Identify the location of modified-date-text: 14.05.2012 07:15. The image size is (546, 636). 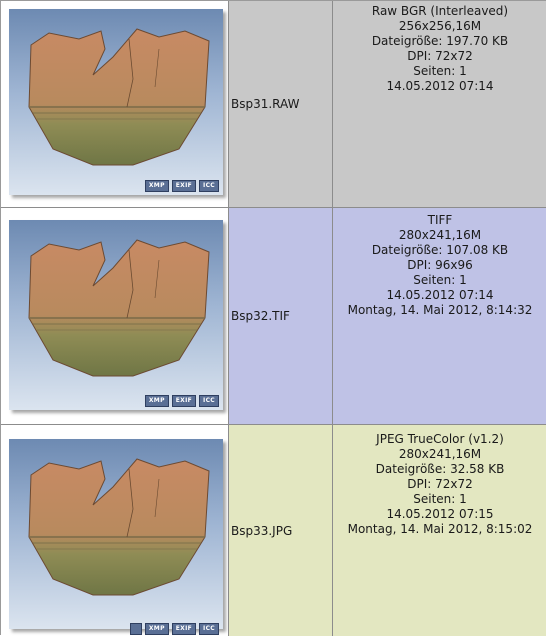
(440, 514).